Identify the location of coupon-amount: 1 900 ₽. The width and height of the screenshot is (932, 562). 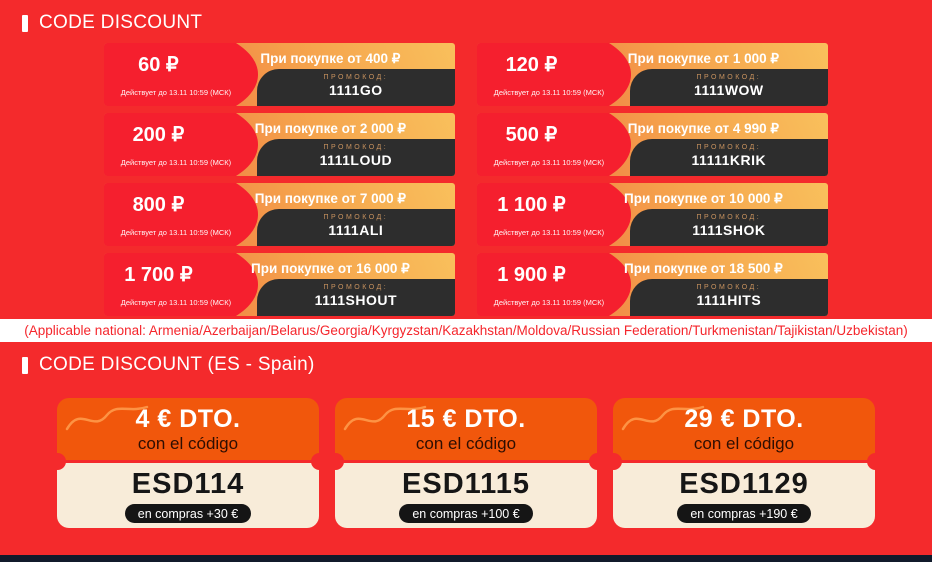
(531, 275).